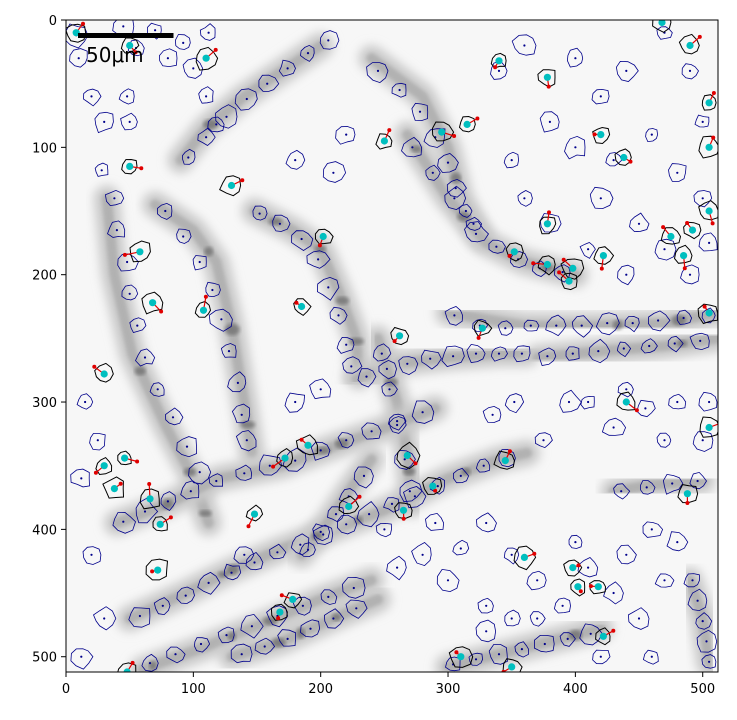  I want to click on y-tick-label: 100, so click(44, 148).